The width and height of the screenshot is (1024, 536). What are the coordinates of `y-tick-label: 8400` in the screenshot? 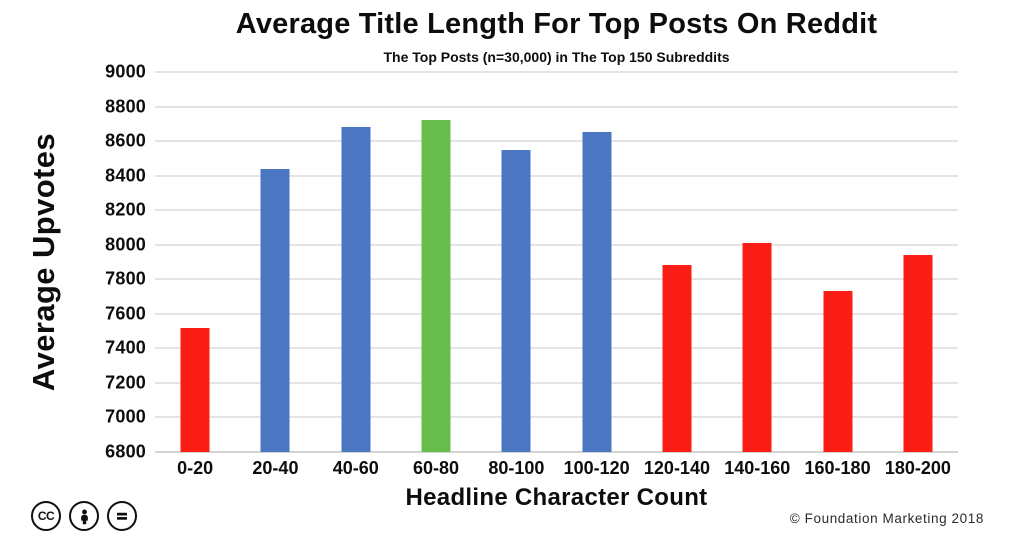 It's located at (125, 175).